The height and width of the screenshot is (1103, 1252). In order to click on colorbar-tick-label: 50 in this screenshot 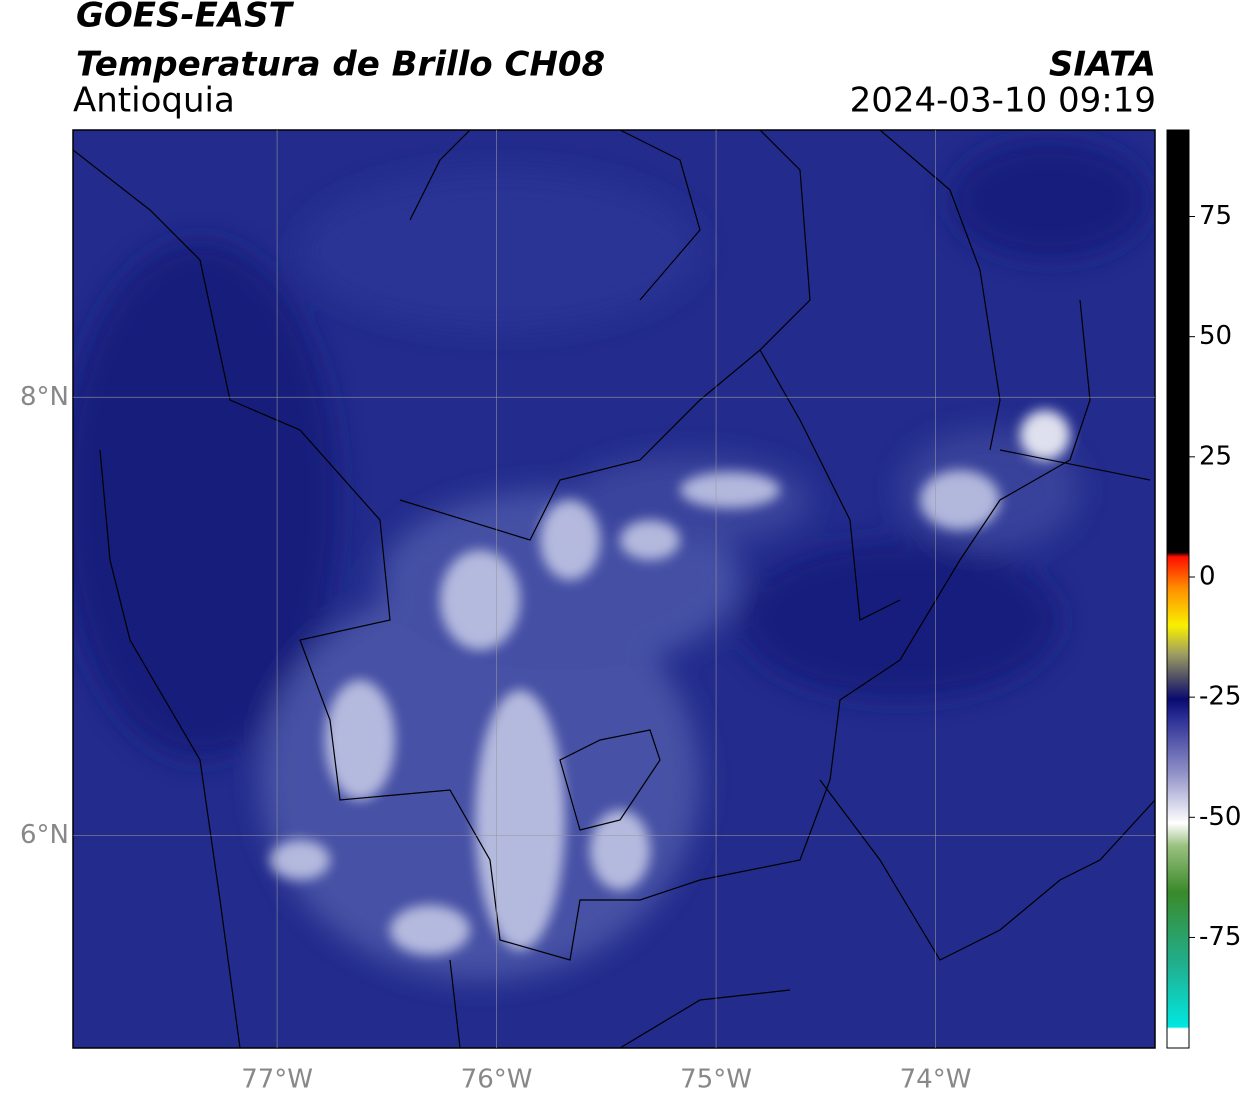, I will do `click(1215, 336)`.